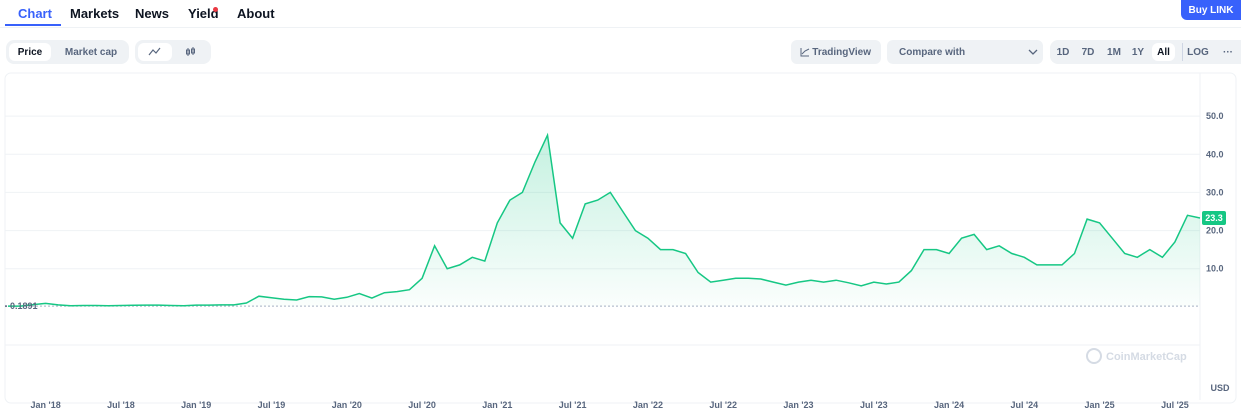 The width and height of the screenshot is (1241, 415). What do you see at coordinates (33, 25) in the screenshot?
I see `tab-underline` at bounding box center [33, 25].